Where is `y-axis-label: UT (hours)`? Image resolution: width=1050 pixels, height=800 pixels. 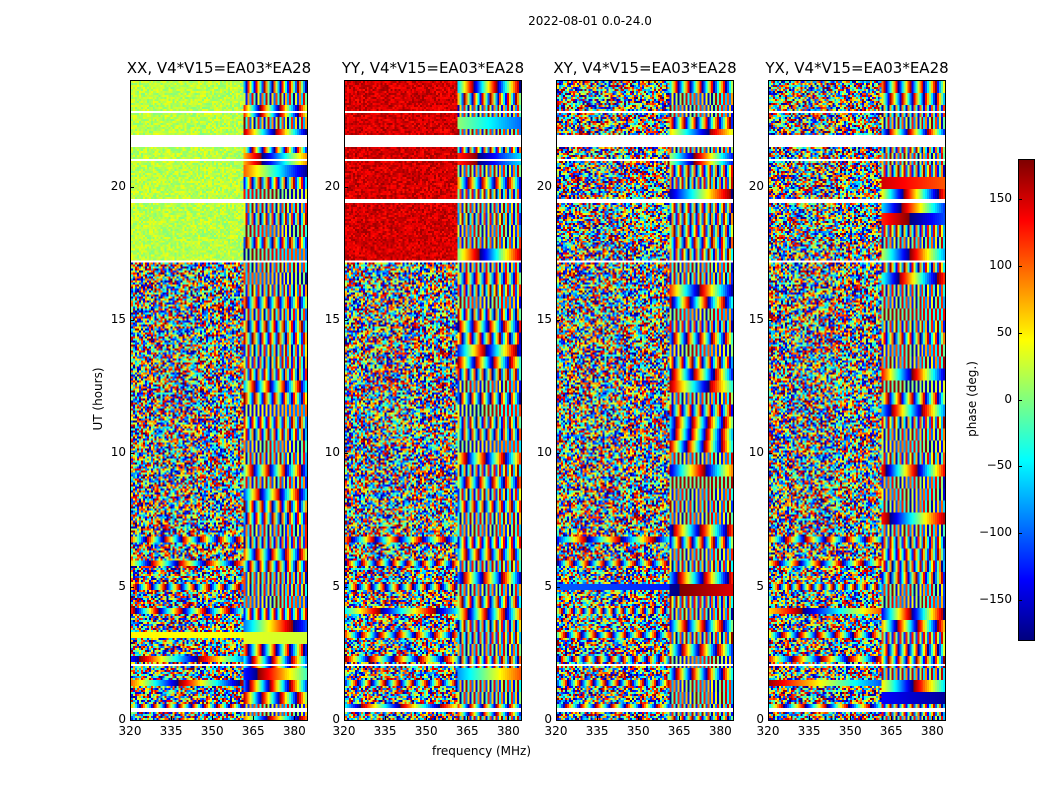 y-axis-label: UT (hours) is located at coordinates (98, 399).